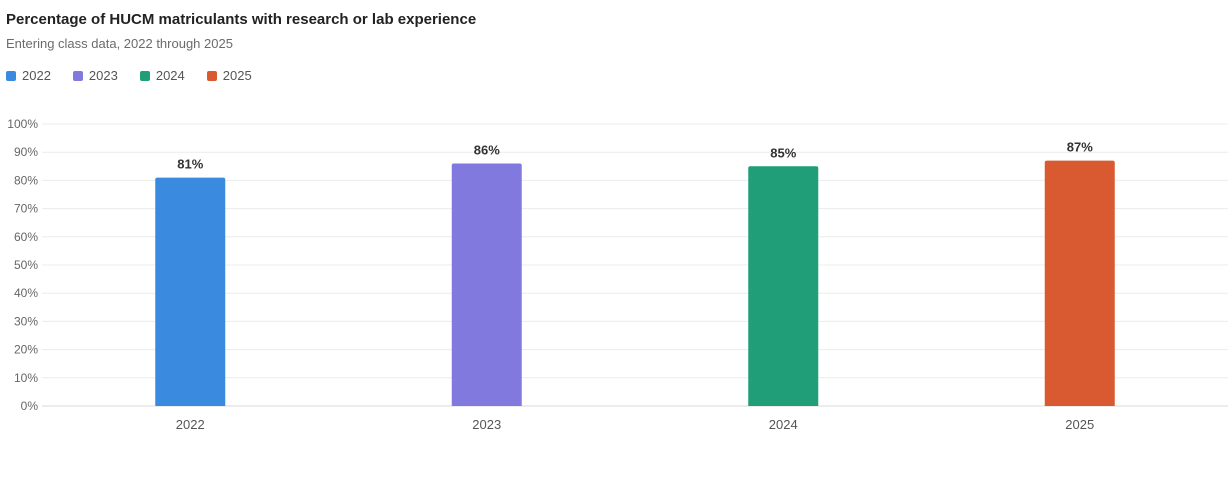 Image resolution: width=1228 pixels, height=483 pixels. What do you see at coordinates (26, 209) in the screenshot?
I see `y-tick-label: 70%` at bounding box center [26, 209].